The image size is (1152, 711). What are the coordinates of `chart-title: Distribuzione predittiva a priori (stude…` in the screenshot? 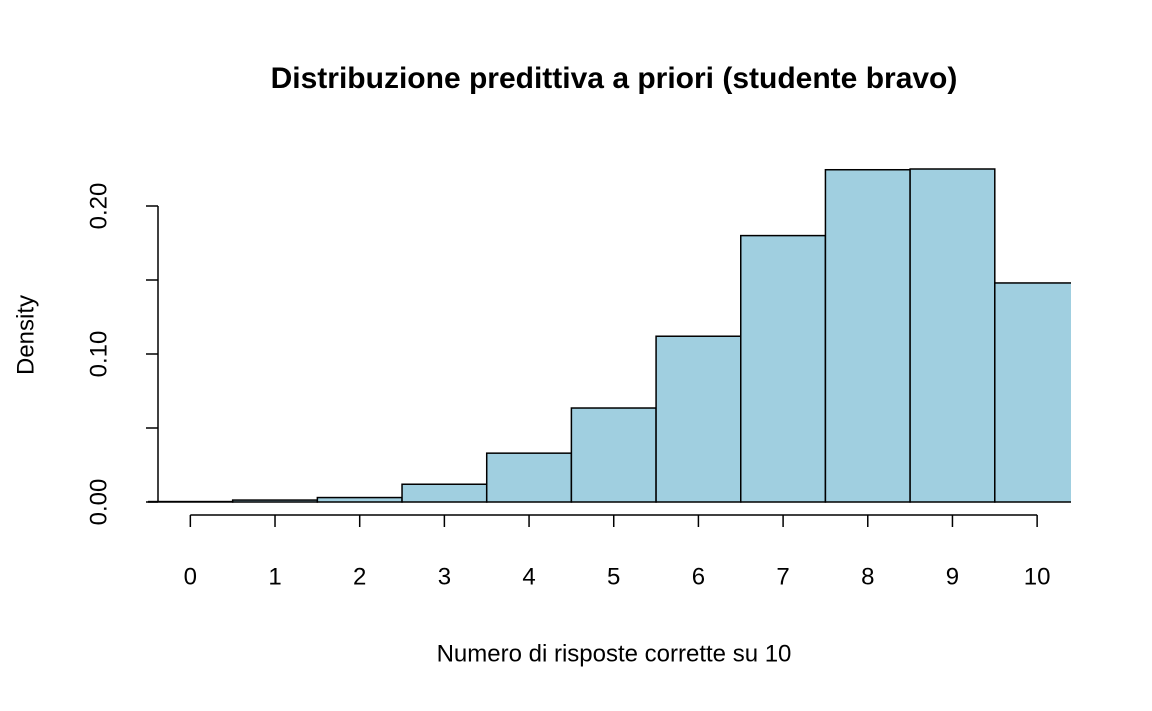 It's located at (614, 78).